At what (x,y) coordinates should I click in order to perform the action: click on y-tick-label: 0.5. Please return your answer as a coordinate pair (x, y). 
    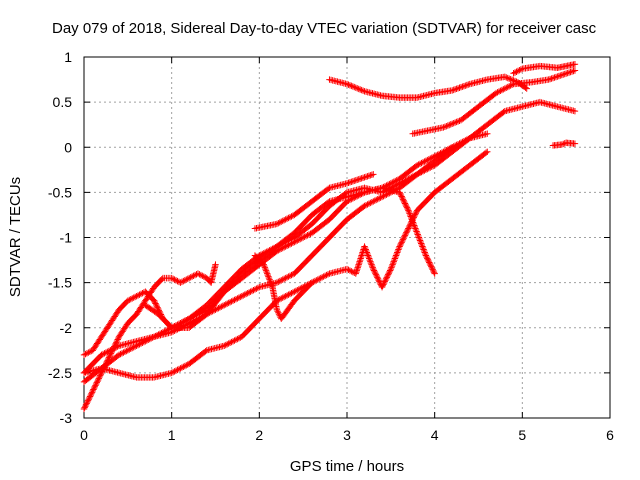
    Looking at the image, I should click on (63, 102).